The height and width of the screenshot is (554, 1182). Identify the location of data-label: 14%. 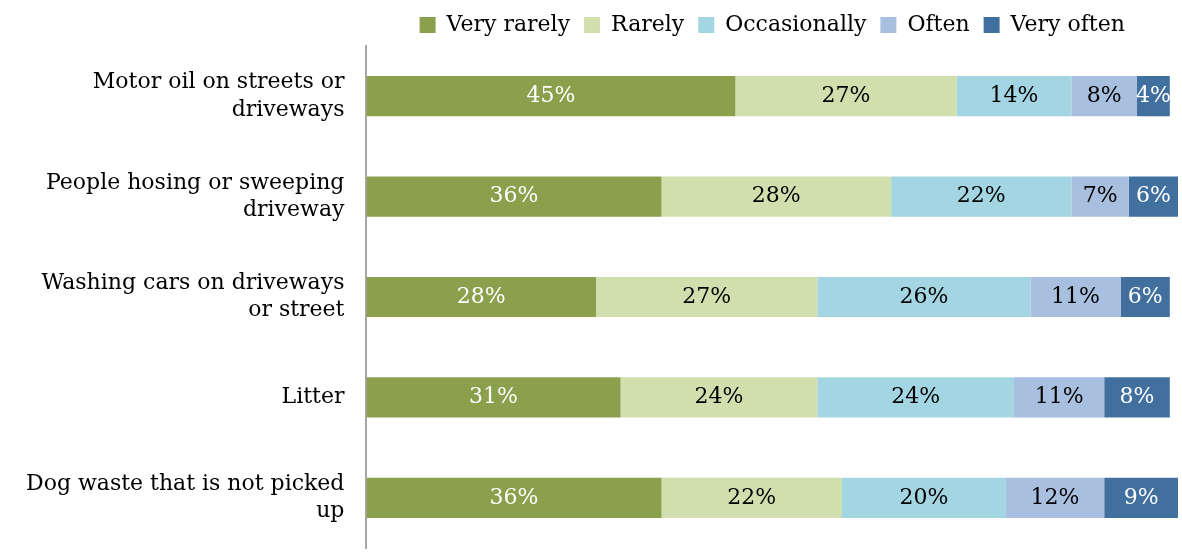
(1014, 94).